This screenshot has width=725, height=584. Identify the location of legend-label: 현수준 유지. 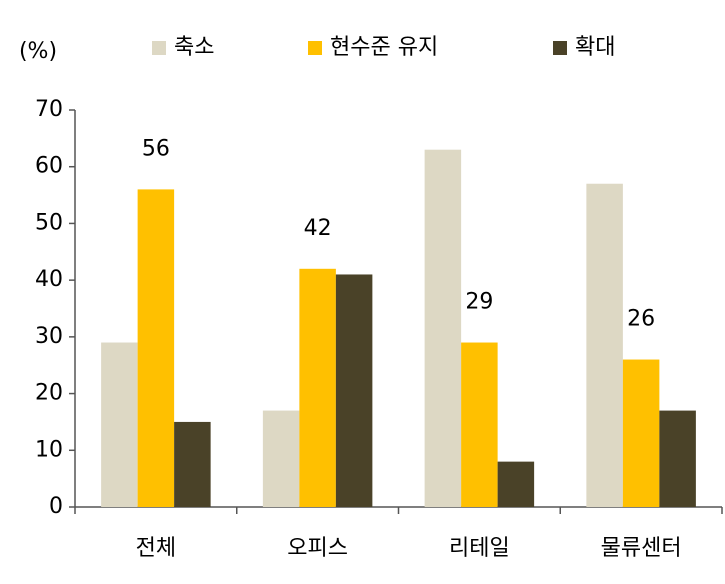
(384, 47).